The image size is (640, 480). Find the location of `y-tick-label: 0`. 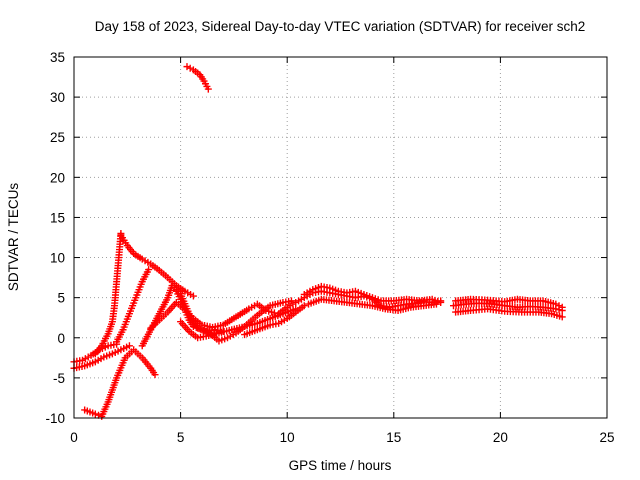

y-tick-label: 0 is located at coordinates (61, 338).